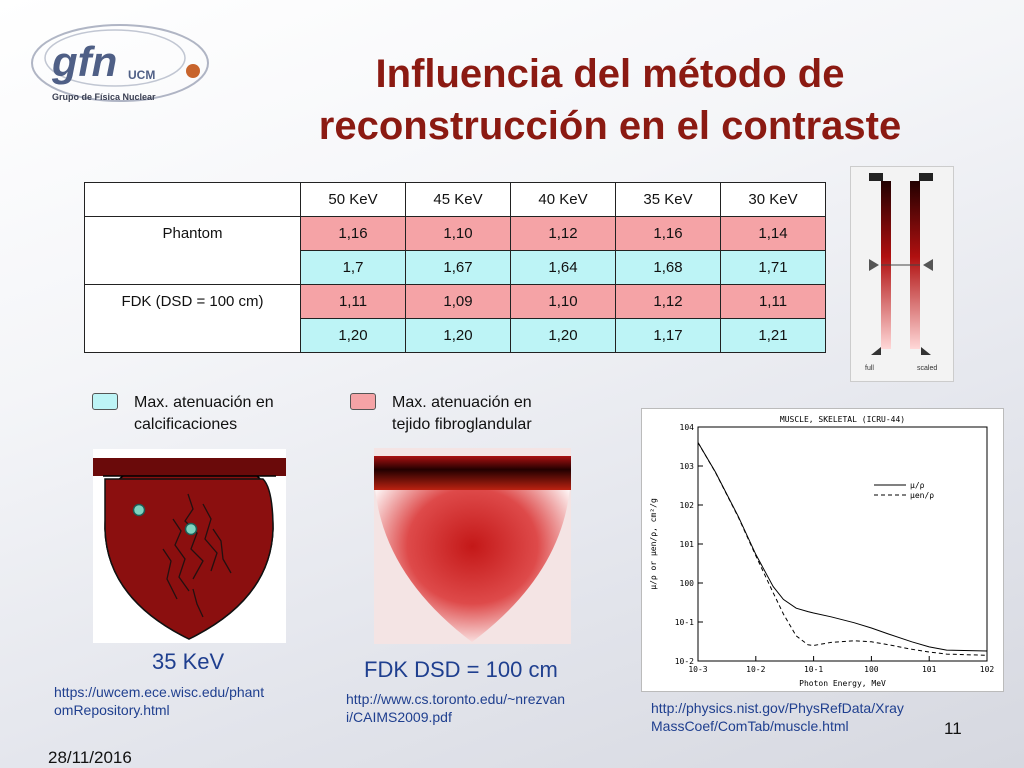 This screenshot has width=1024, height=768. I want to click on legend-calc-text: Max. atenuación en calcificaciones, so click(204, 414).